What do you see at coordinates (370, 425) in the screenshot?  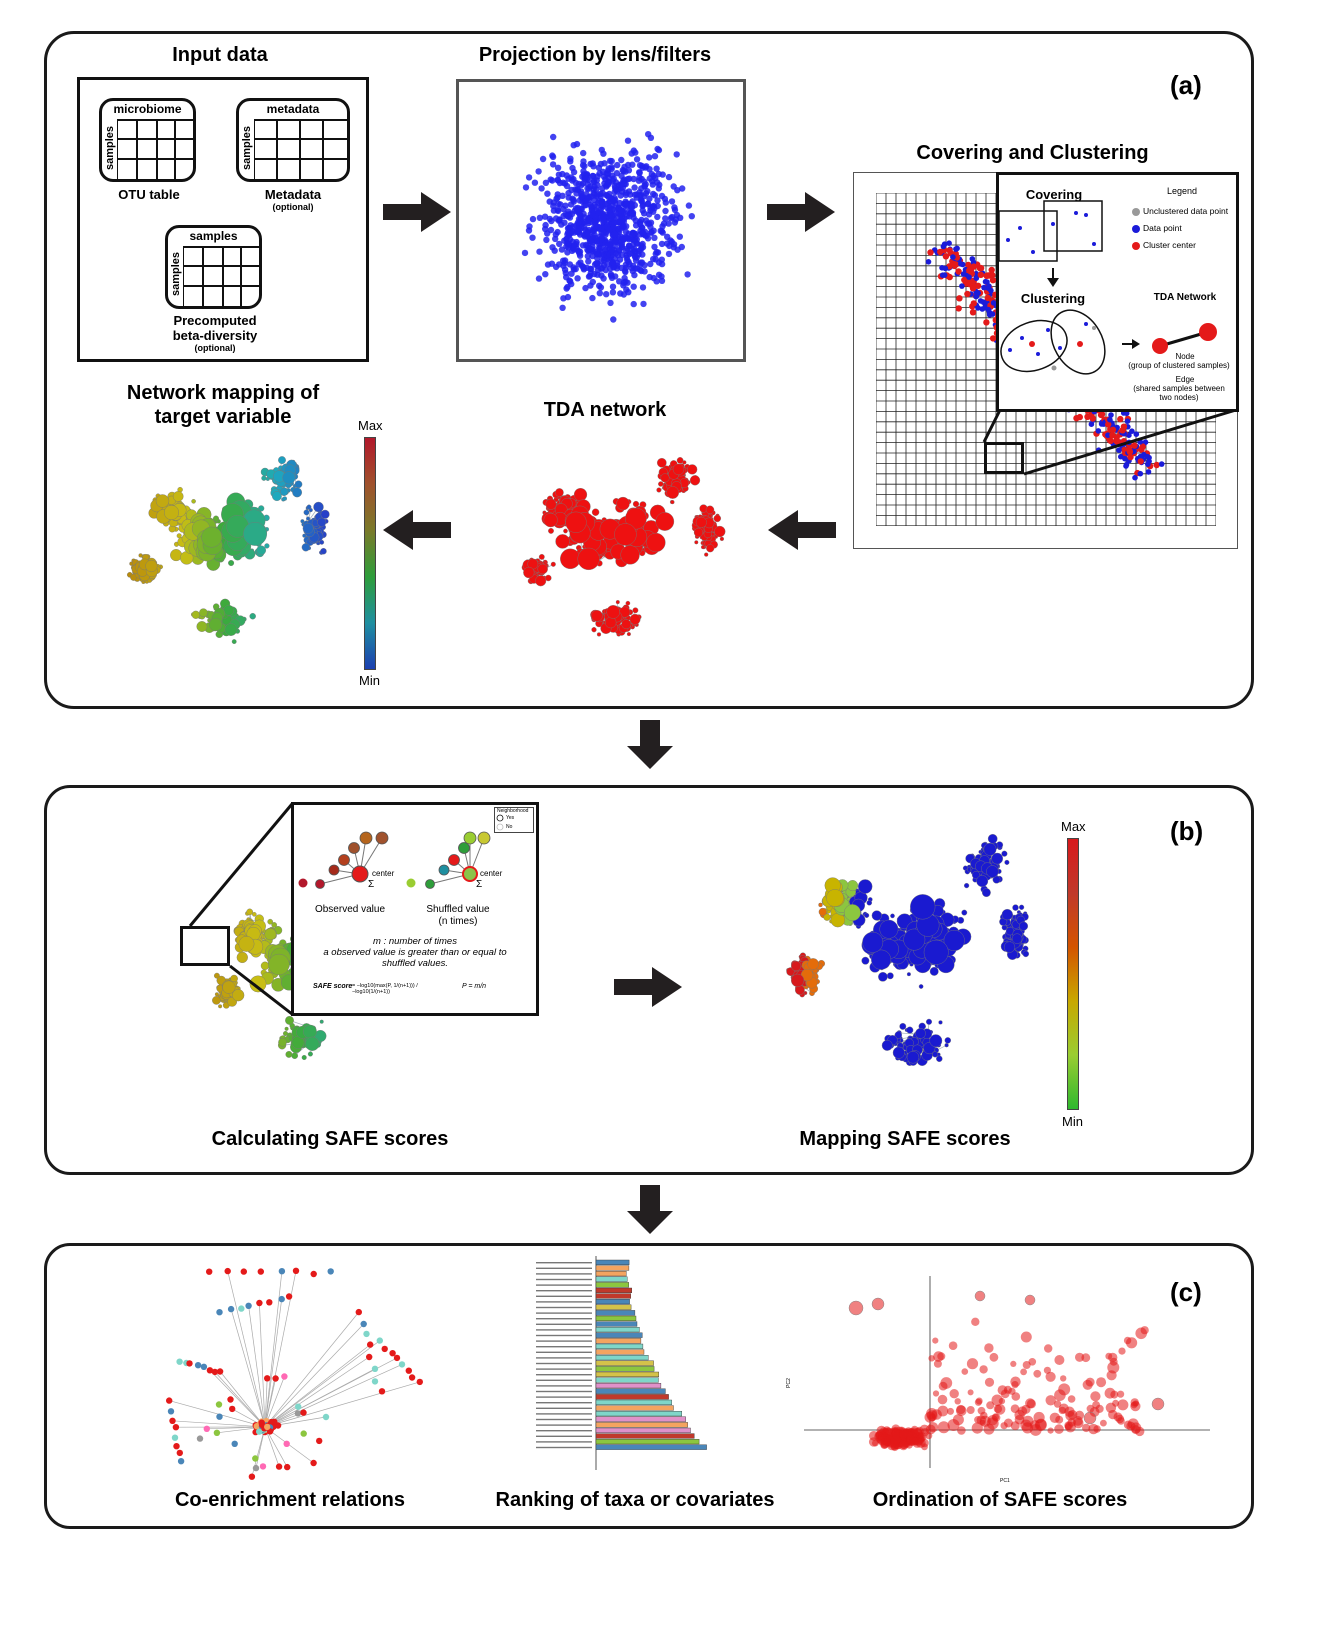 I see `colorbar-a-max: Max` at bounding box center [370, 425].